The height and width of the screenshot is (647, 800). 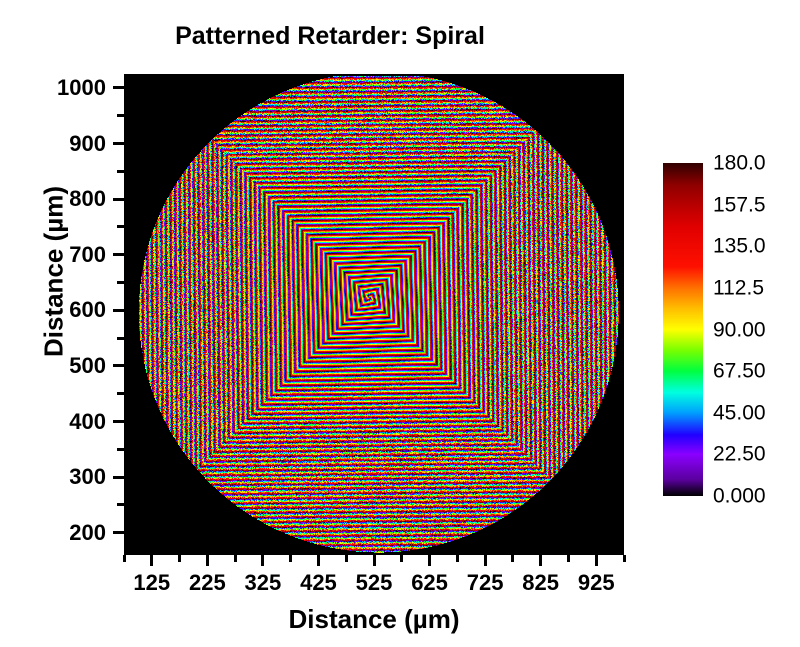 I want to click on y-axis-tick-label: 400, so click(x=87, y=421).